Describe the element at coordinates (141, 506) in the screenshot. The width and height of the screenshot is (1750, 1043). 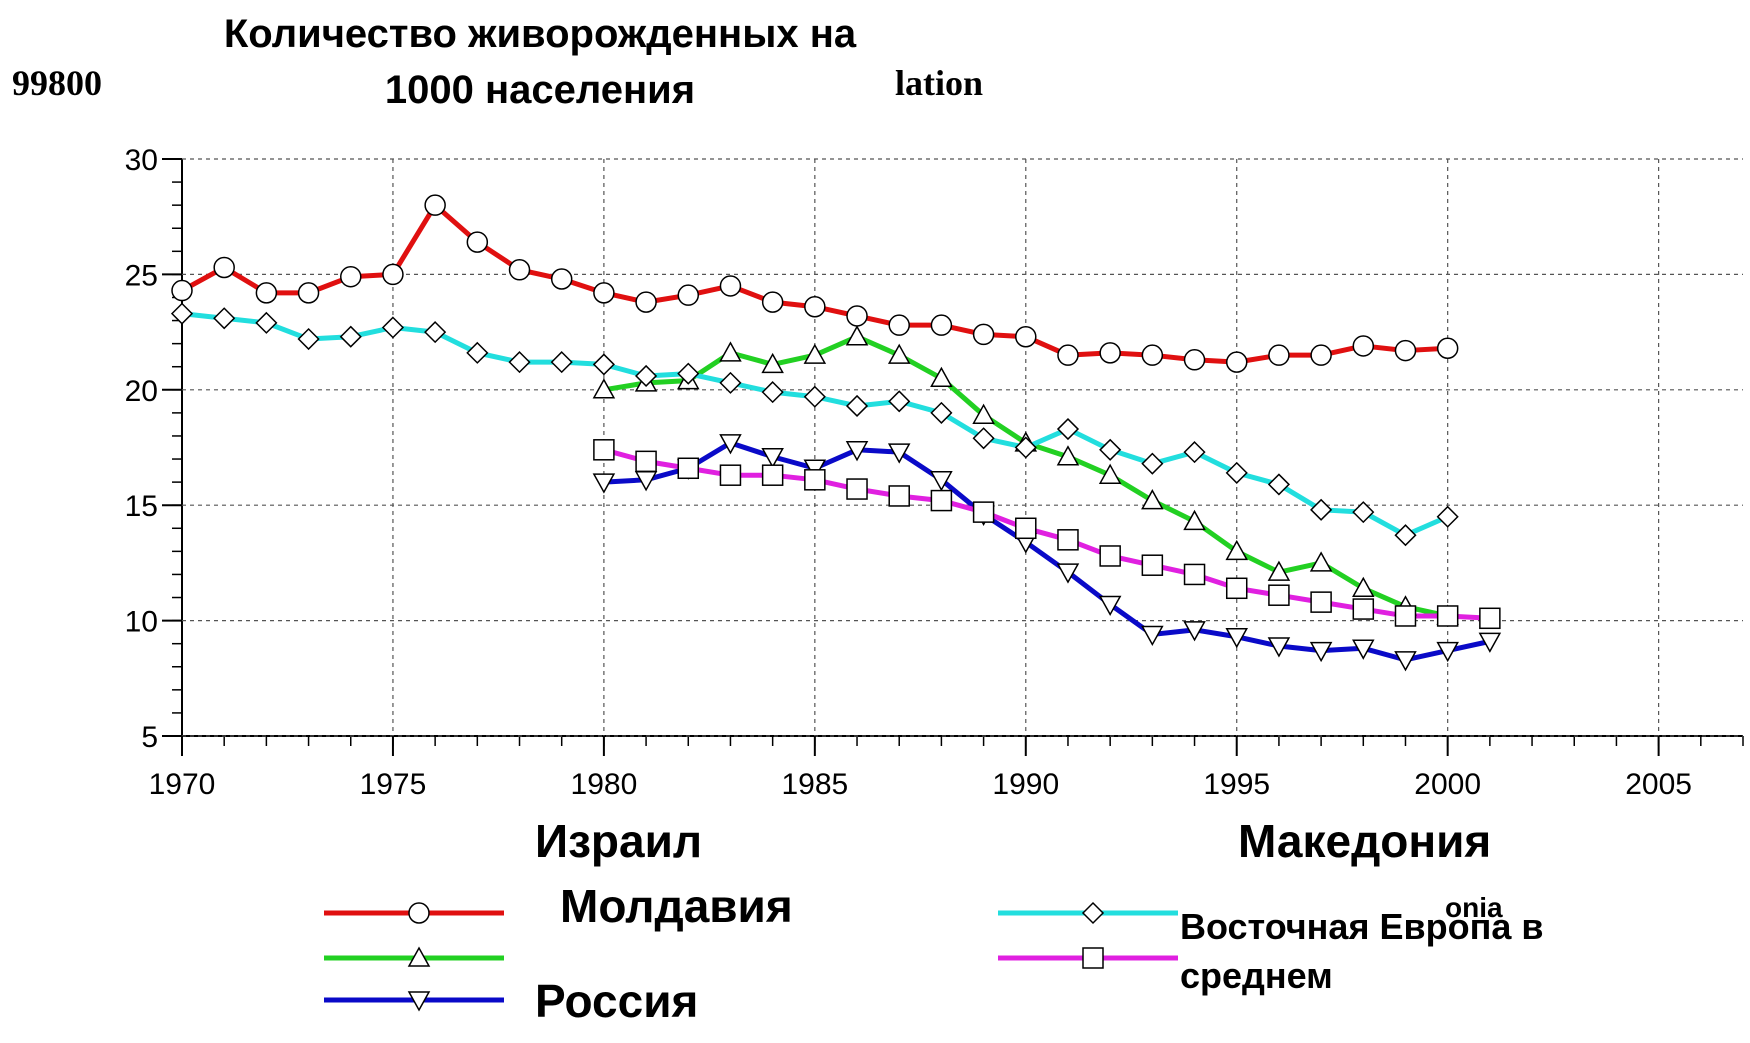
I see `y-tick-label: 15` at that location.